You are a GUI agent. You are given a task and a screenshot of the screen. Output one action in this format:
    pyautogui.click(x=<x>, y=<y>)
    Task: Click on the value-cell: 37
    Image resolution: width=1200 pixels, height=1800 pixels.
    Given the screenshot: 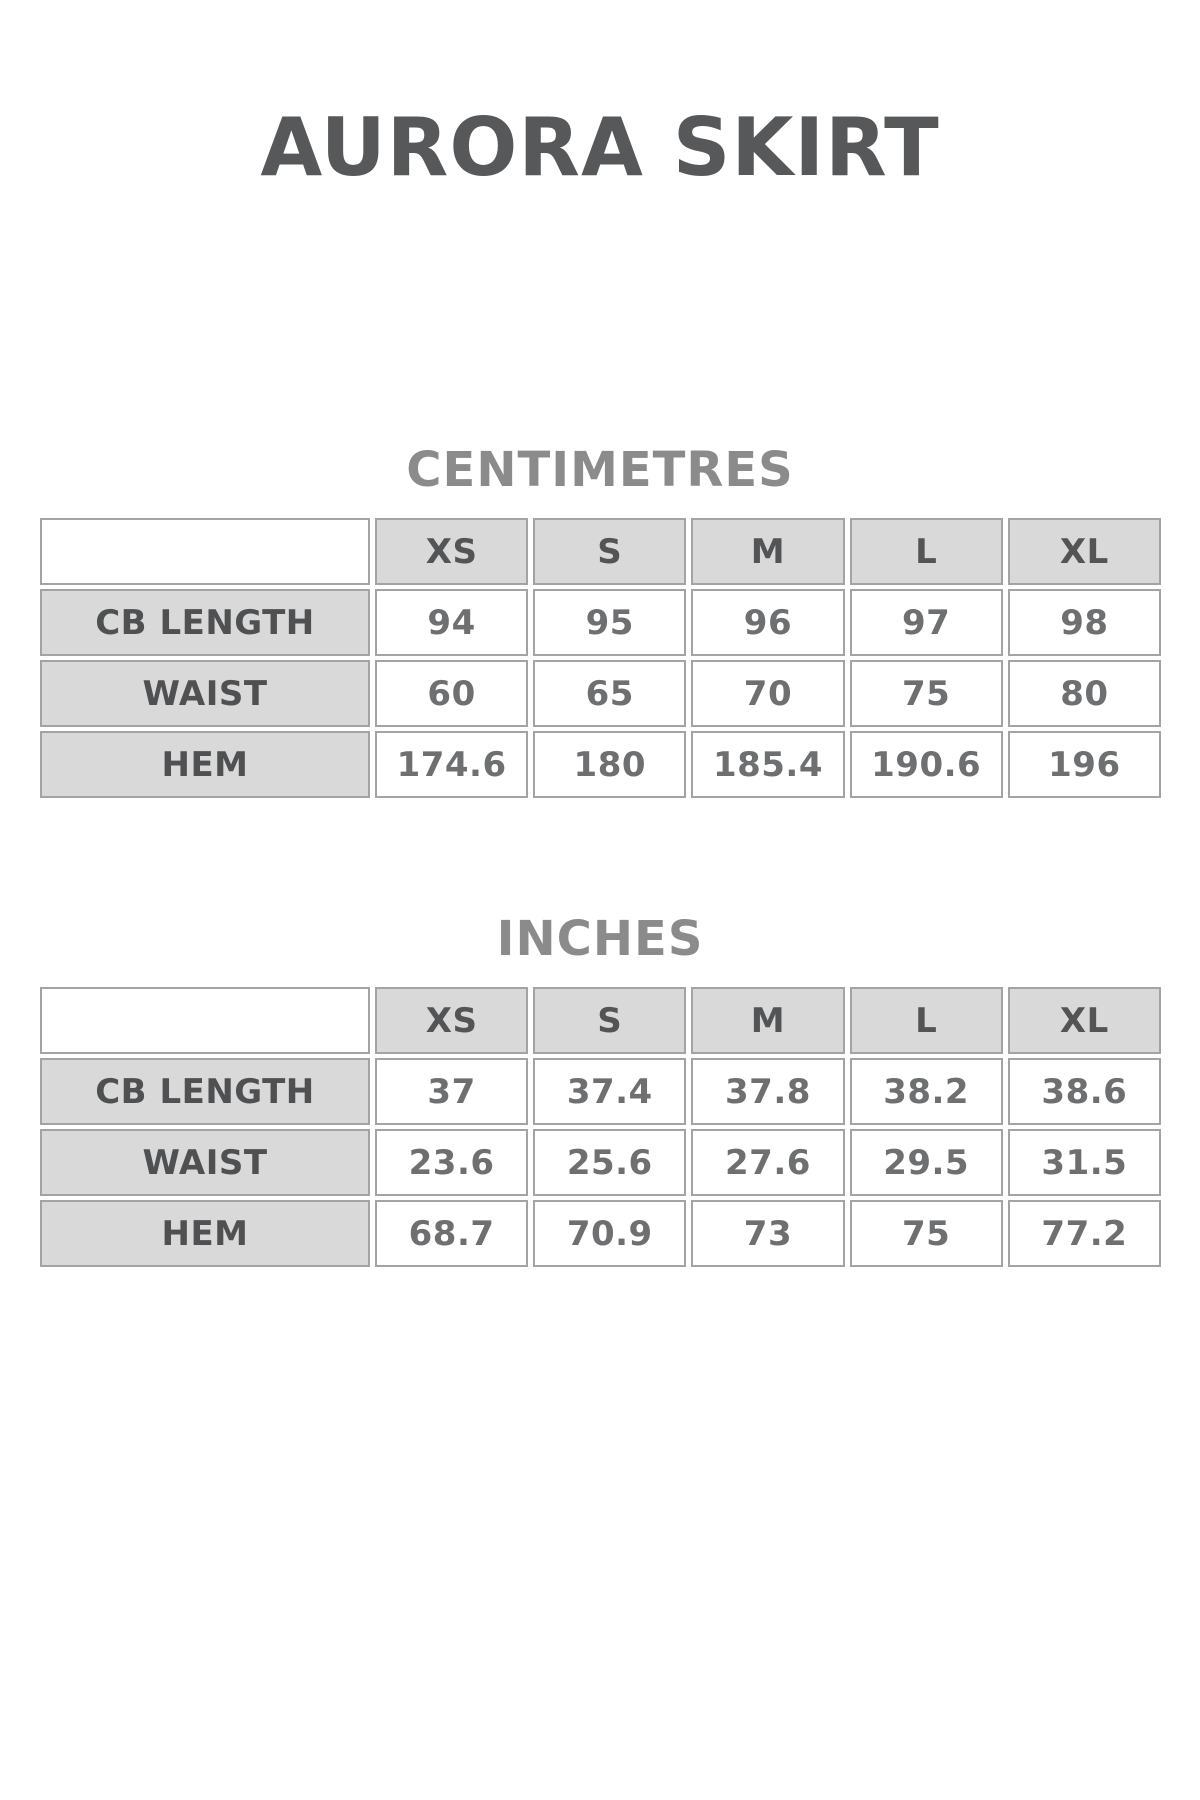 What is the action you would take?
    pyautogui.click(x=452, y=1091)
    